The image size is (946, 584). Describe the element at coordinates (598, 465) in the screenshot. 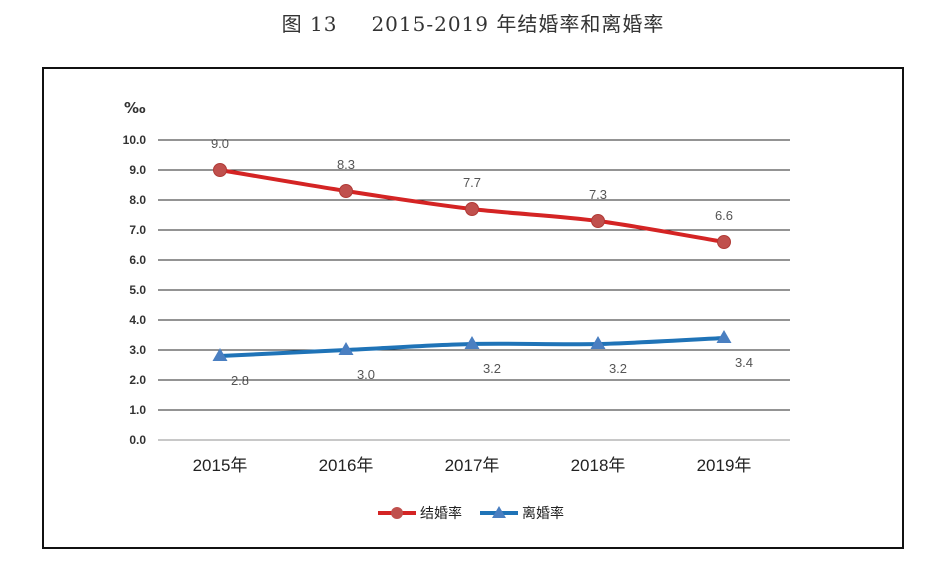

I see `x-tick-label: 2018年` at that location.